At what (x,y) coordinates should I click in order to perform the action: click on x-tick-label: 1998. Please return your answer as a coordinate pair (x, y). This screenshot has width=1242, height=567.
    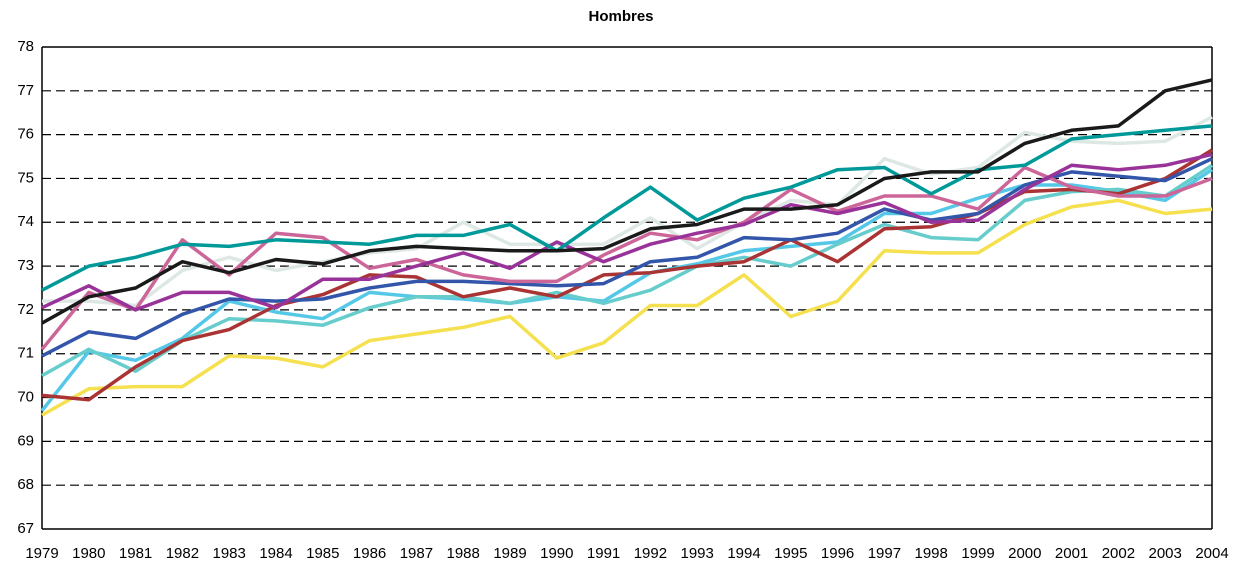
    Looking at the image, I should click on (931, 553).